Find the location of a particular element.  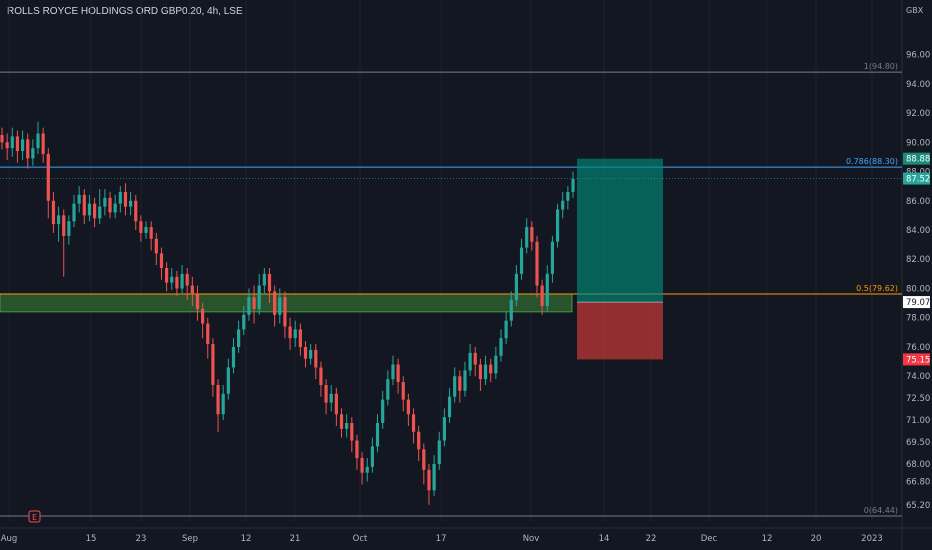

earnings-marker-label: E is located at coordinates (34, 517).